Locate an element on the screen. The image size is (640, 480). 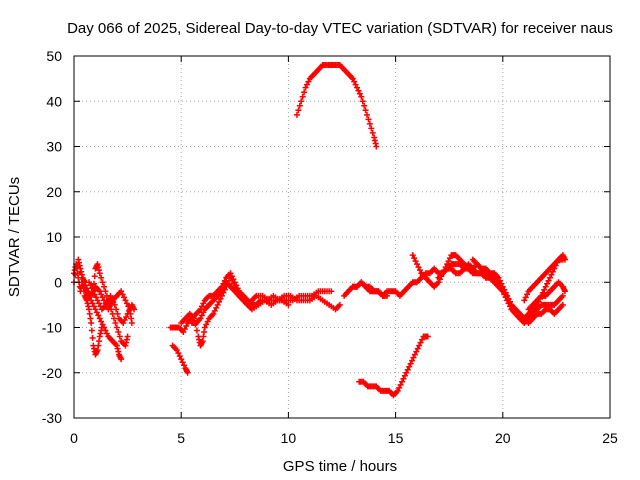
x-tick-label: 20 is located at coordinates (503, 438).